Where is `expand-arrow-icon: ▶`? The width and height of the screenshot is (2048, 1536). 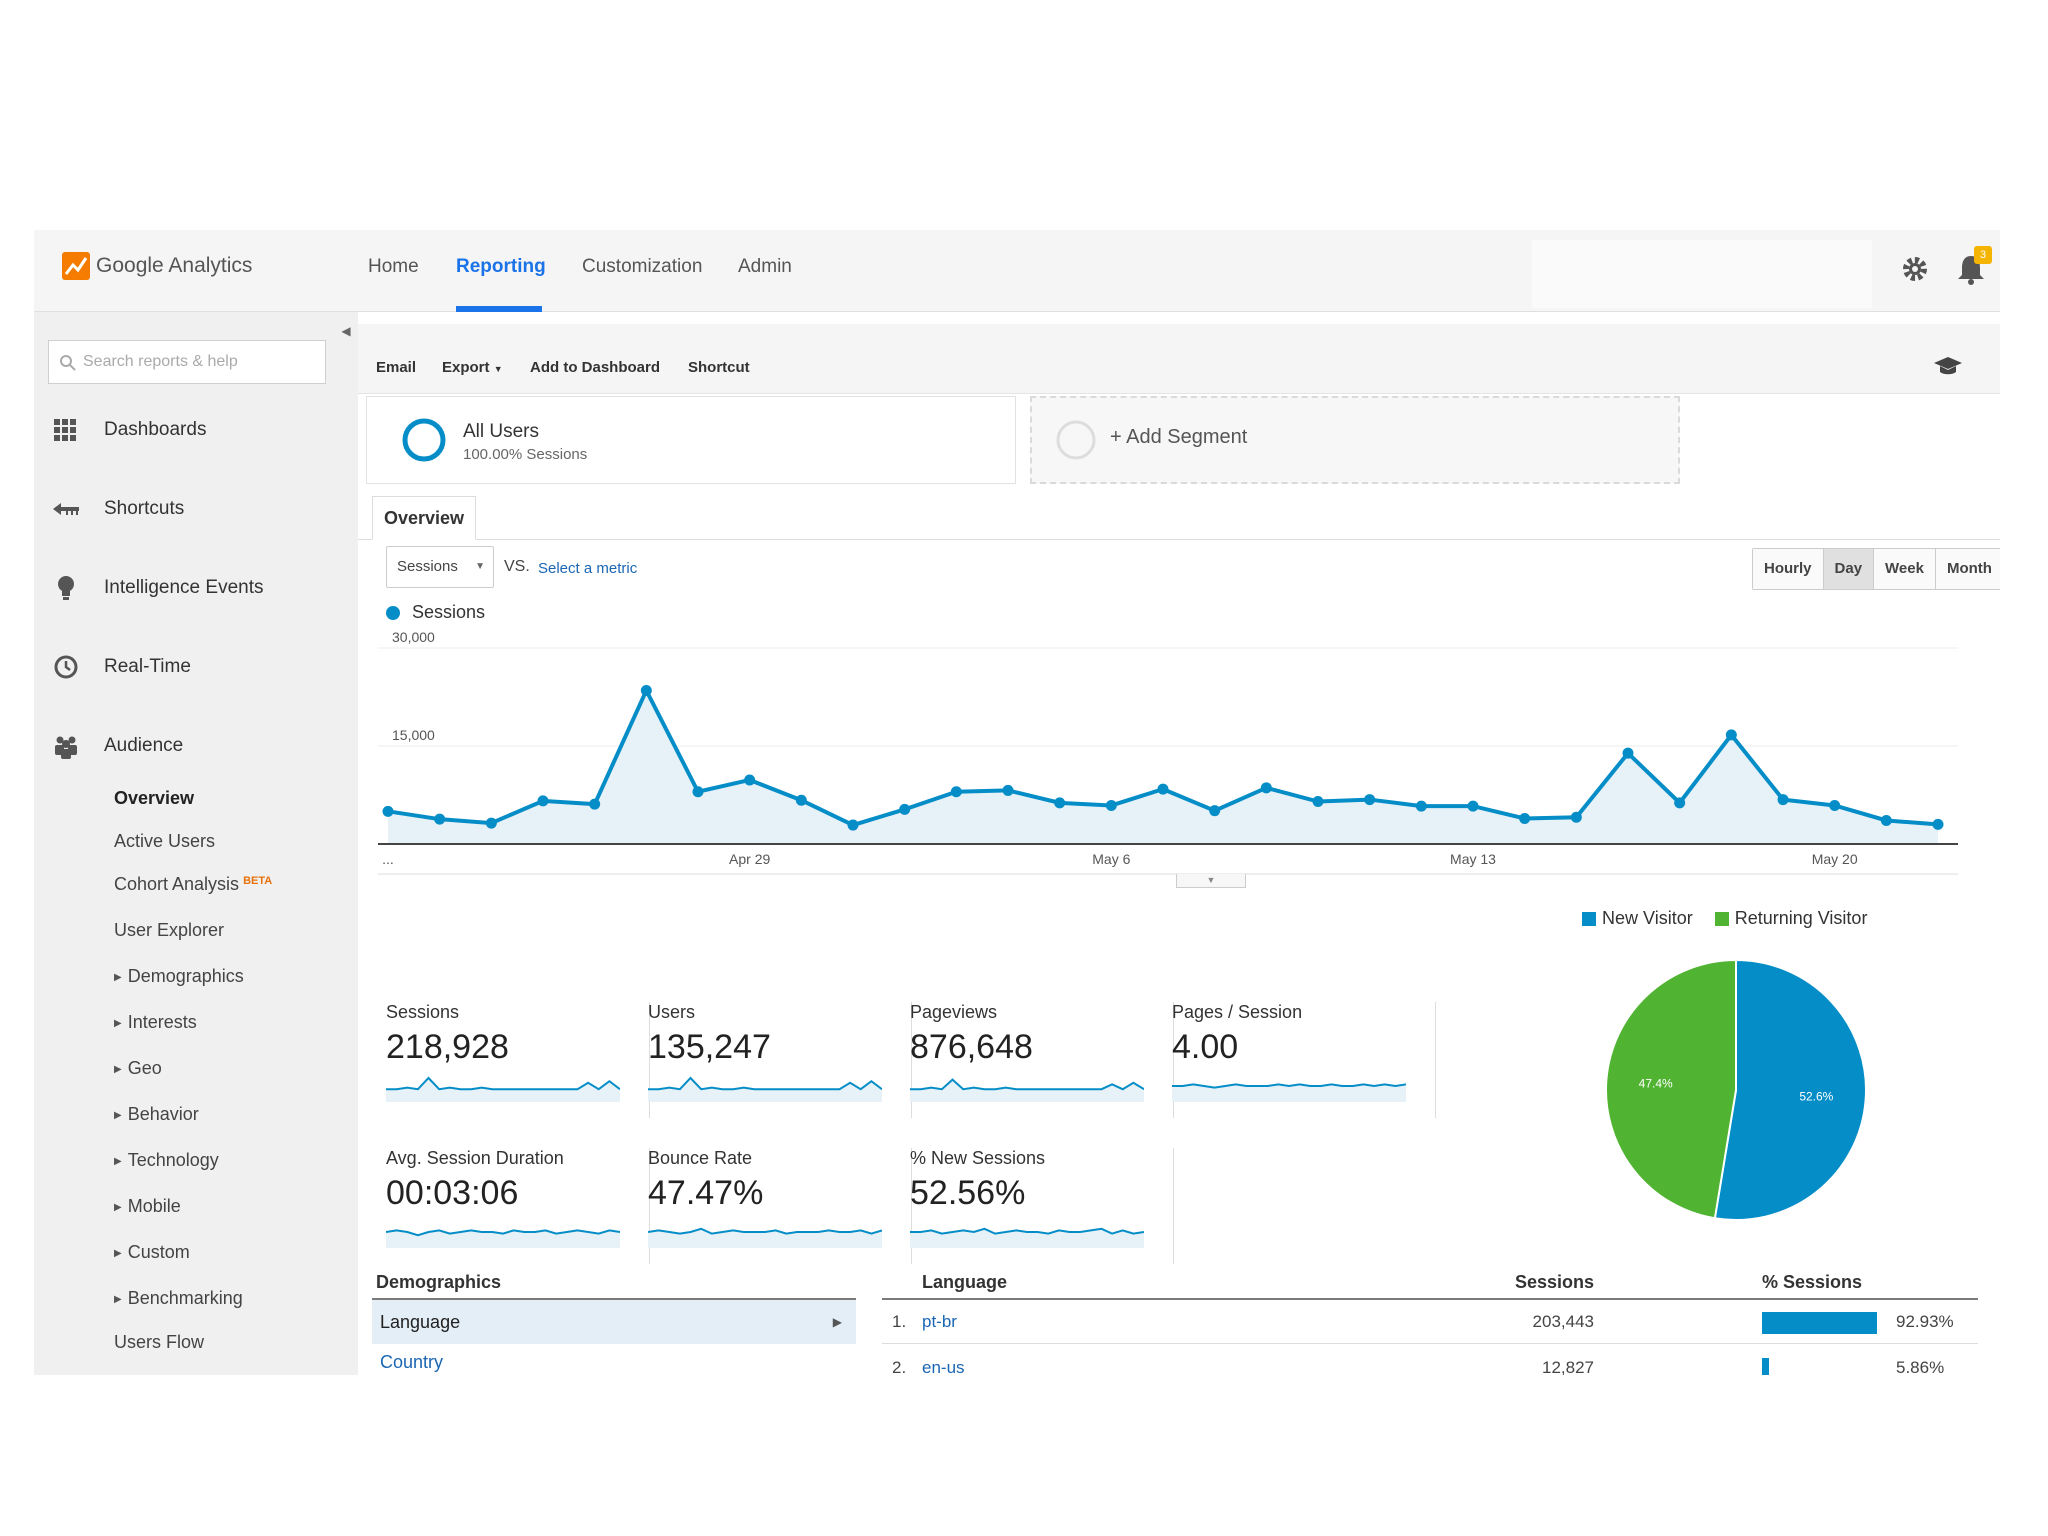 expand-arrow-icon: ▶ is located at coordinates (118, 1115).